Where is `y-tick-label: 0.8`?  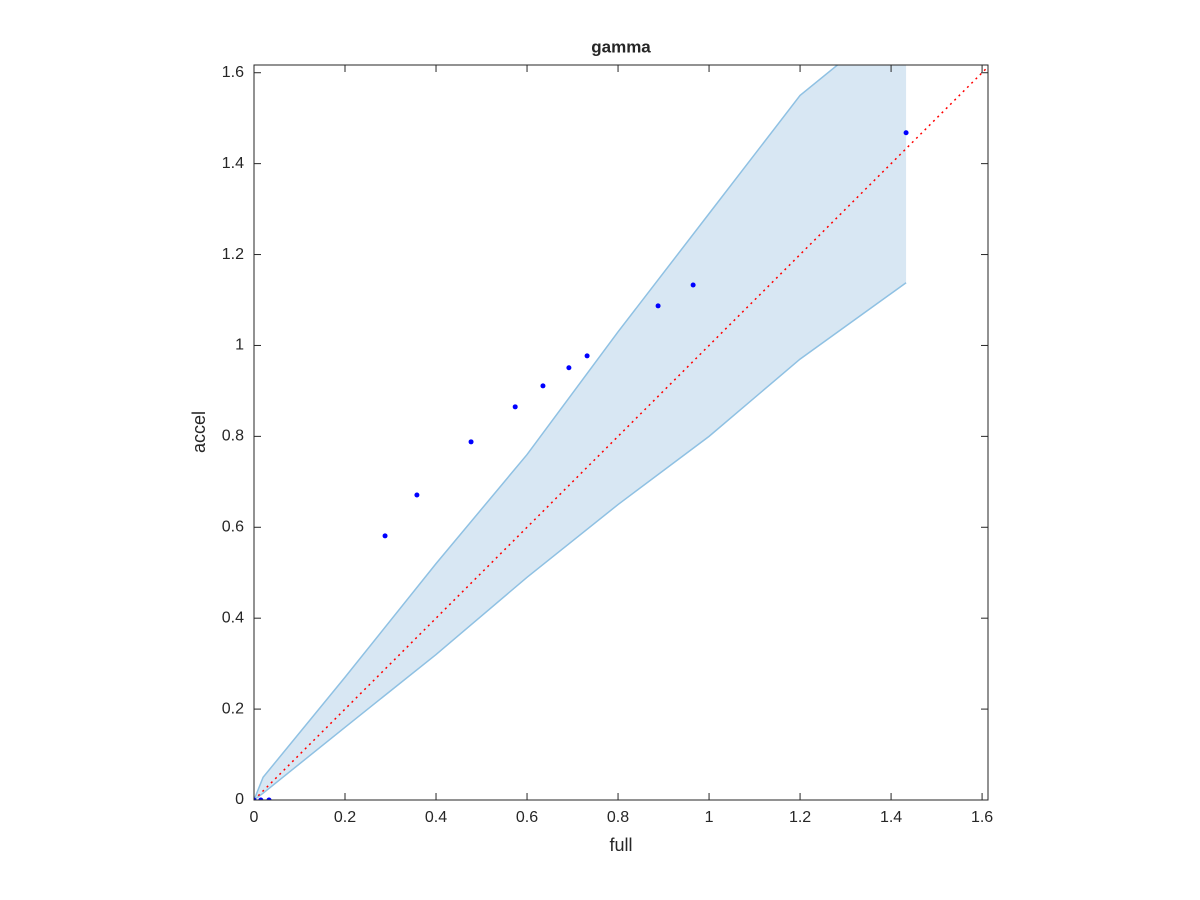 y-tick-label: 0.8 is located at coordinates (233, 436).